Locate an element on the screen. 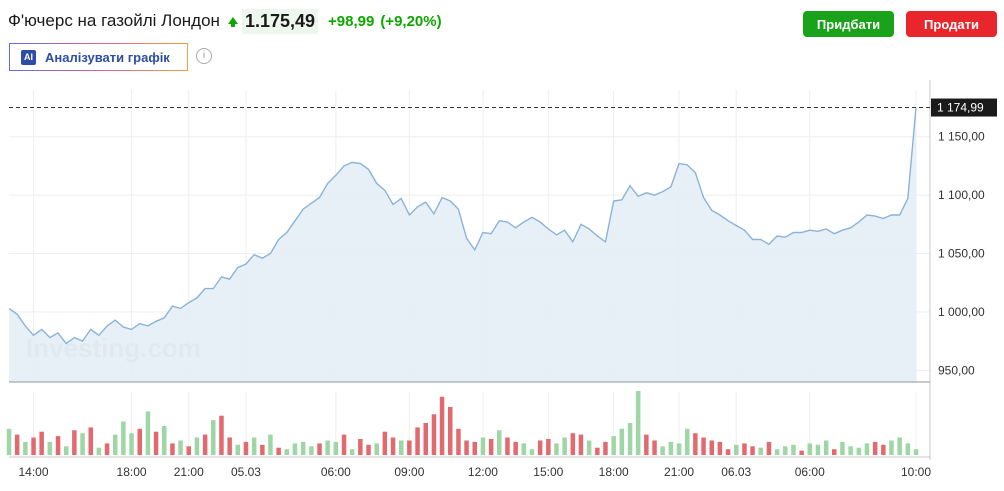  ai-icon: AI is located at coordinates (28, 57).